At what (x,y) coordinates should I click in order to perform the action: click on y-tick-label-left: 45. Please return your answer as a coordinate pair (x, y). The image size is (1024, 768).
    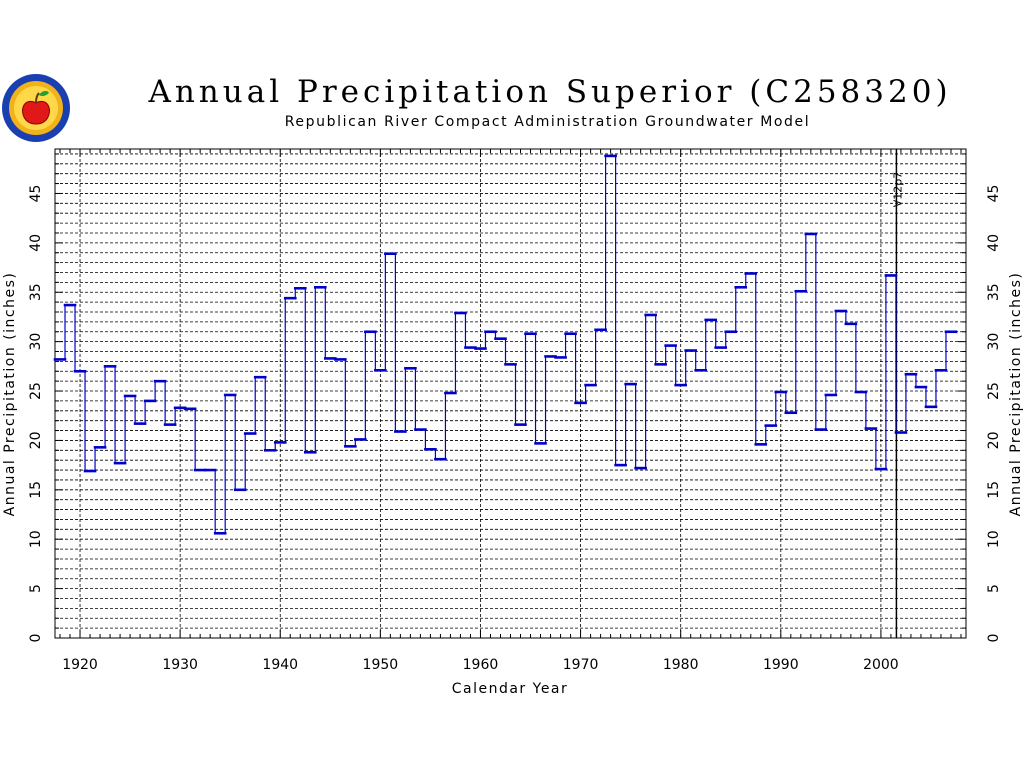
    Looking at the image, I should click on (36, 194).